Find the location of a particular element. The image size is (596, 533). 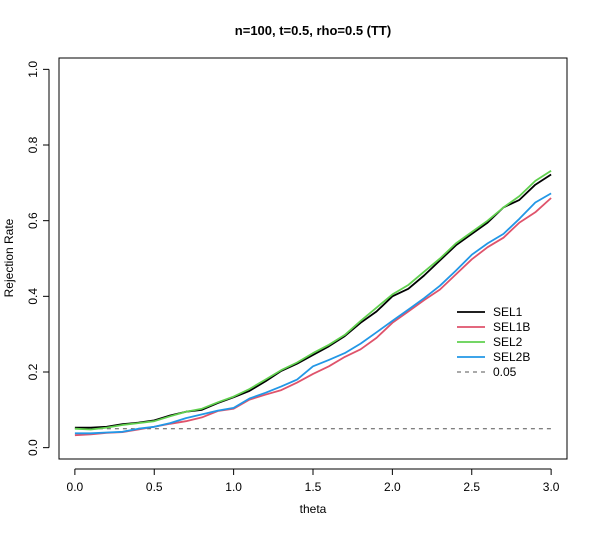

x-tick-label: 0.0 is located at coordinates (75, 487).